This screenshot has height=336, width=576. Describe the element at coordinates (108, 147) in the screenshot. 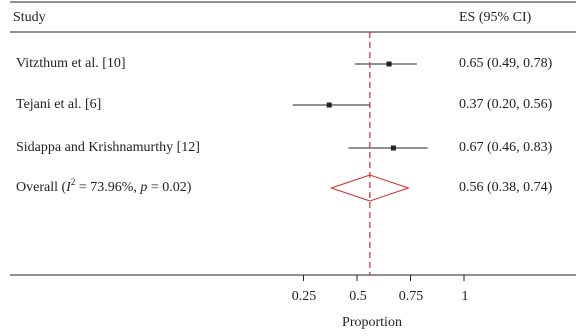

I see `study-label: Sidappa and Krishnamurthy [12]` at that location.